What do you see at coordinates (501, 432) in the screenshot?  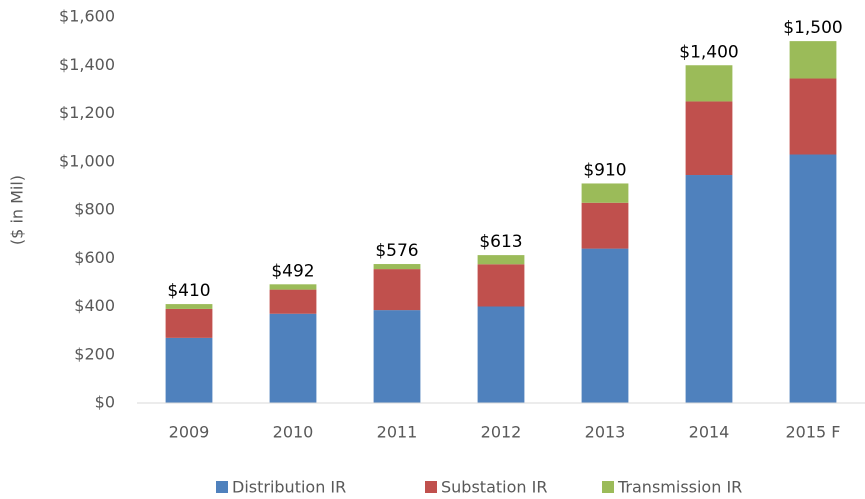 I see `x-tick-label: 2012` at bounding box center [501, 432].